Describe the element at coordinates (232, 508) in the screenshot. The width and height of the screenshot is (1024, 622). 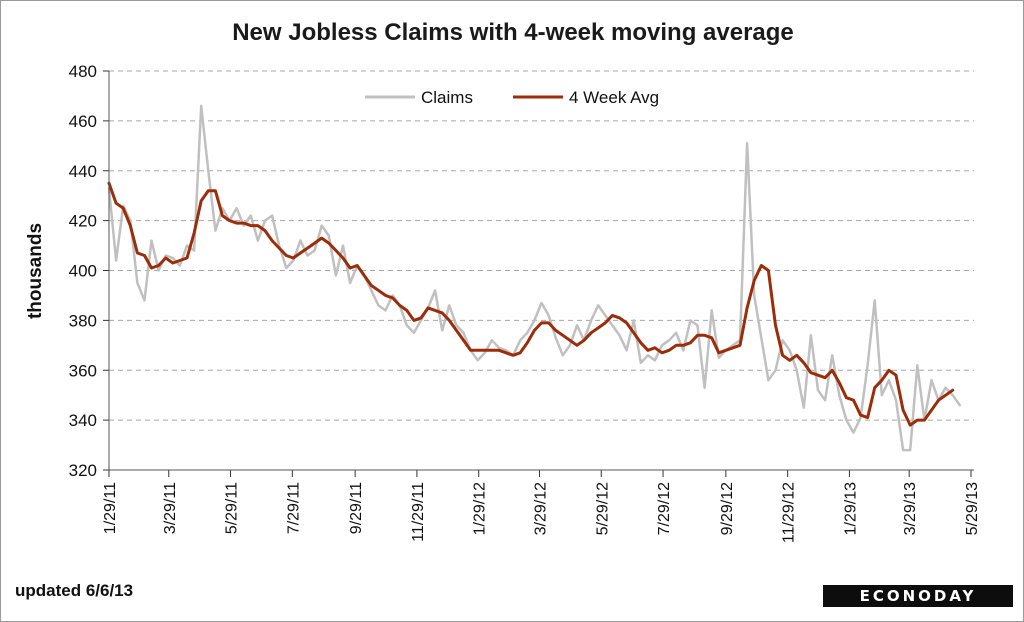
I see `xtick-label-2: 5/29/11` at that location.